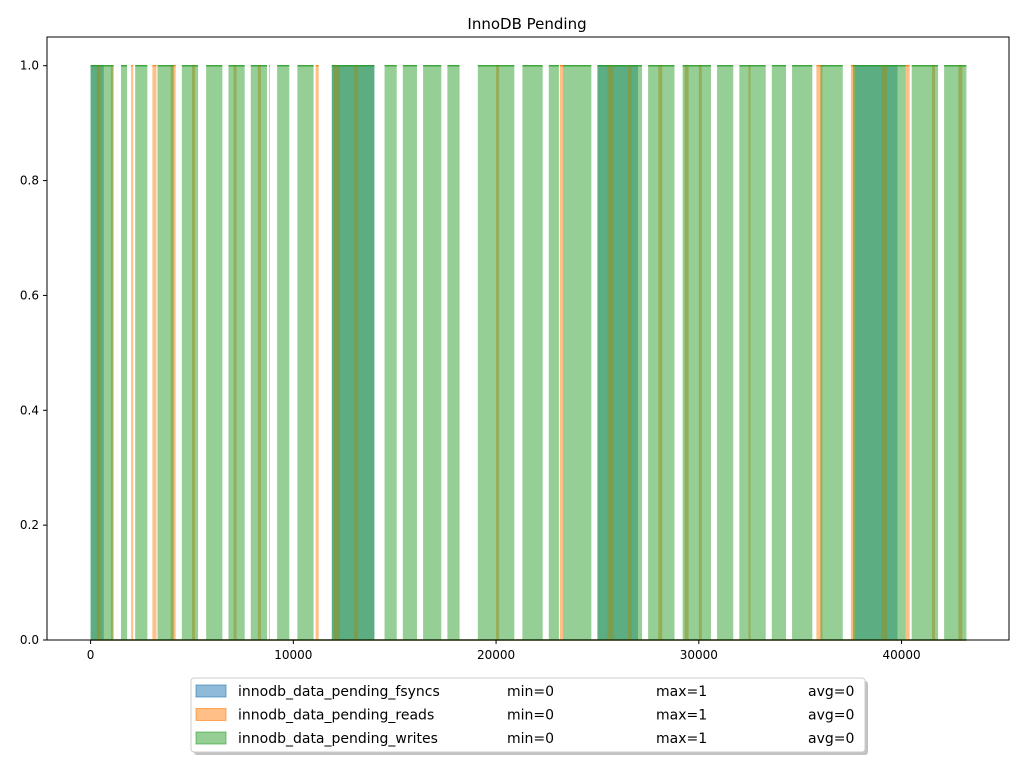 Image resolution: width=1024 pixels, height=768 pixels. Describe the element at coordinates (29, 410) in the screenshot. I see `y-tick-label: 0.4` at that location.